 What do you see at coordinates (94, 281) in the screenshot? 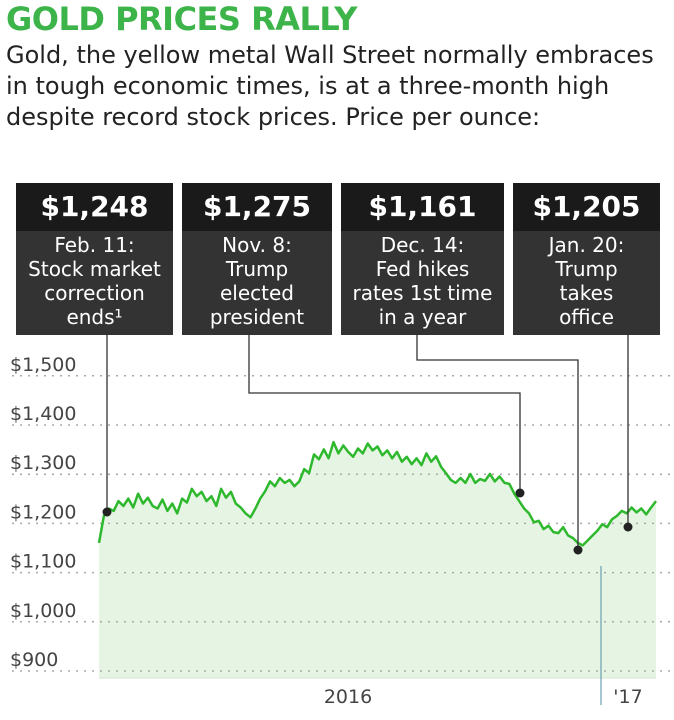
I see `callout-description: Feb. 11: Stock market correction ends¹` at bounding box center [94, 281].